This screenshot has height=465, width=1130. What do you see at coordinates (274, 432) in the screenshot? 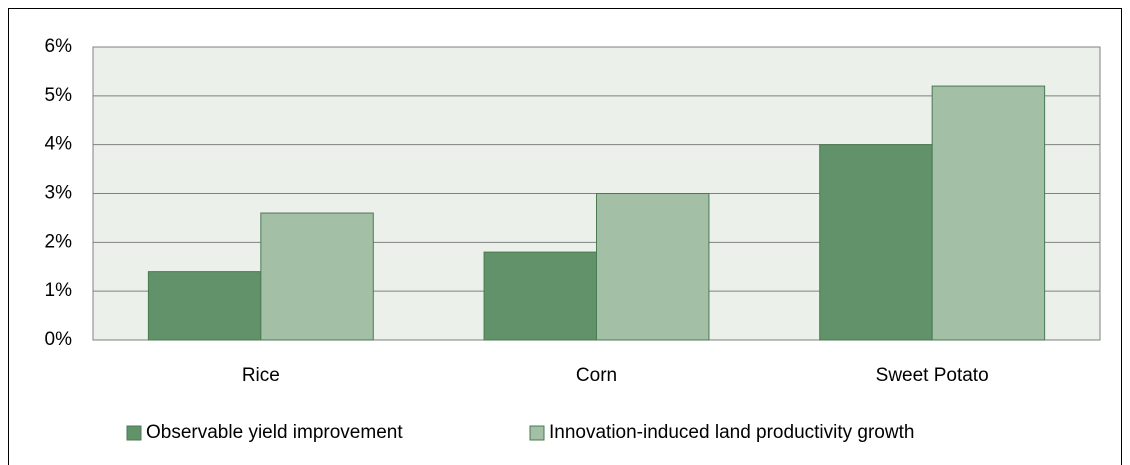
I see `legend-label: Observable yield improvement` at bounding box center [274, 432].